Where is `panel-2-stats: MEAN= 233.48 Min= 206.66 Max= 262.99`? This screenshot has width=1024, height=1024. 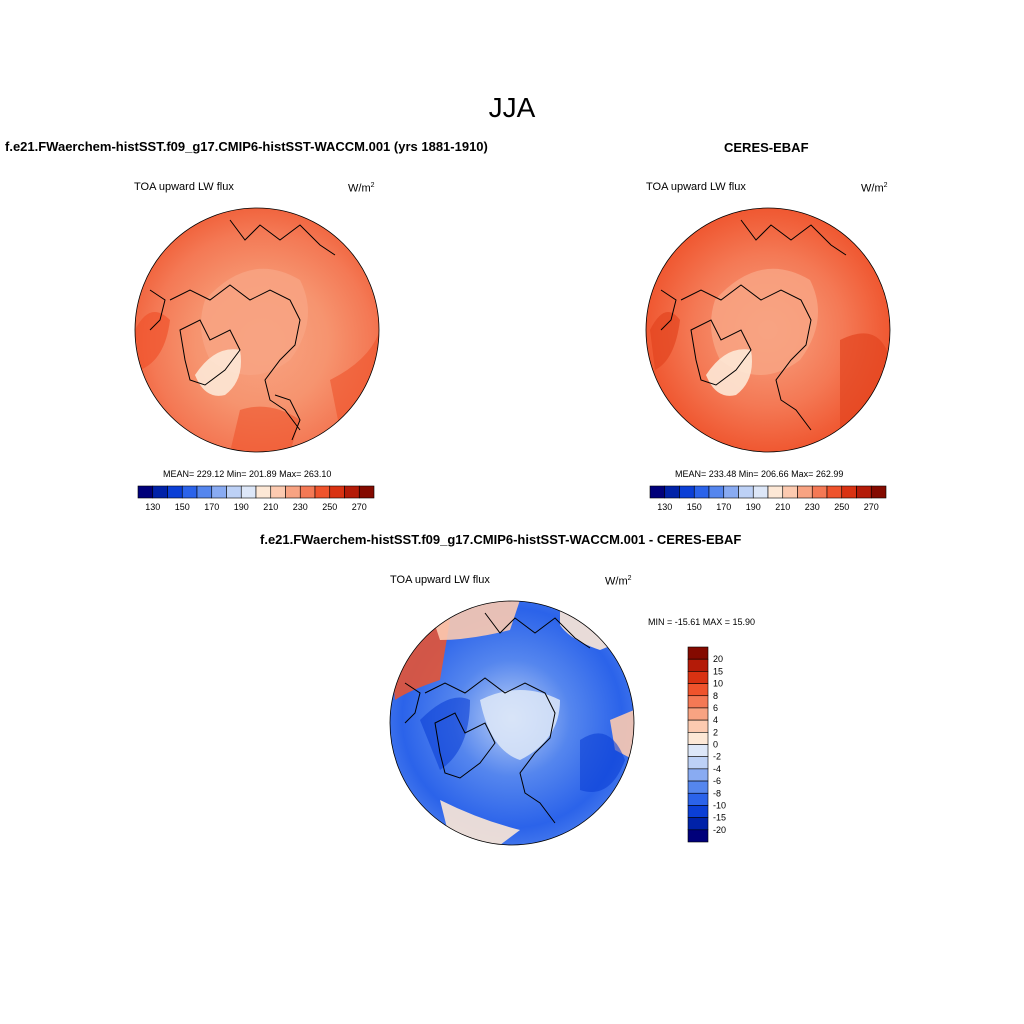
panel-2-stats: MEAN= 233.48 Min= 206.66 Max= 262.99 is located at coordinates (759, 474).